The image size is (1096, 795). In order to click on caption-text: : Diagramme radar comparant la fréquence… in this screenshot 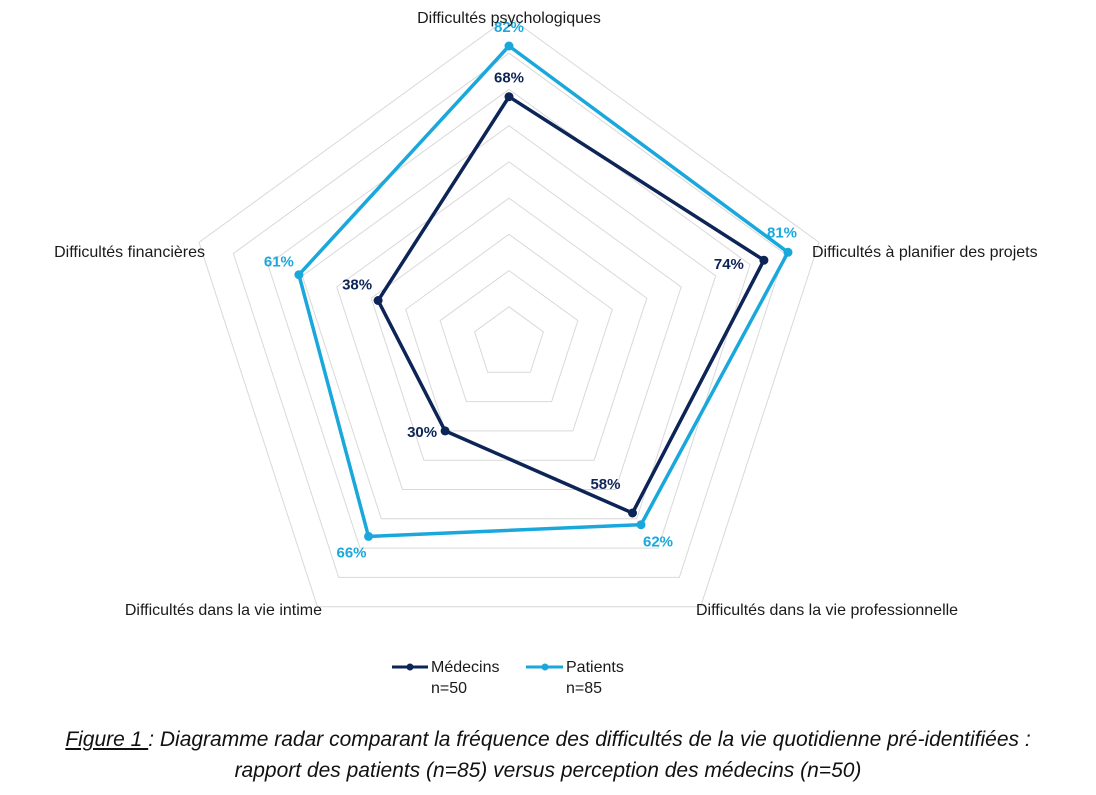, I will do `click(589, 755)`.